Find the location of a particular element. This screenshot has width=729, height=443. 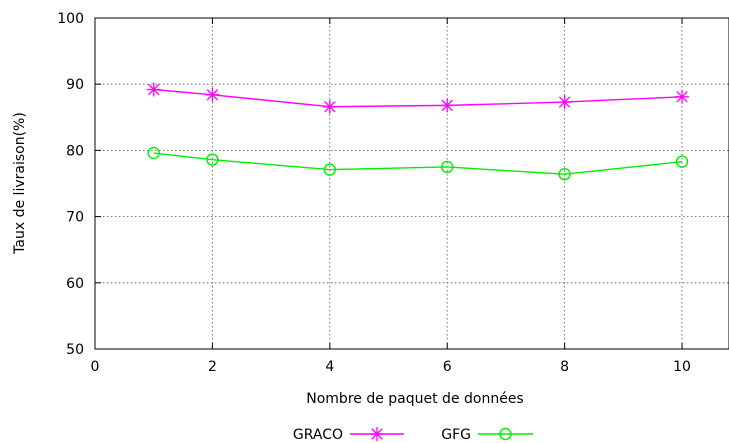

legend-marker-gfg is located at coordinates (505, 434).